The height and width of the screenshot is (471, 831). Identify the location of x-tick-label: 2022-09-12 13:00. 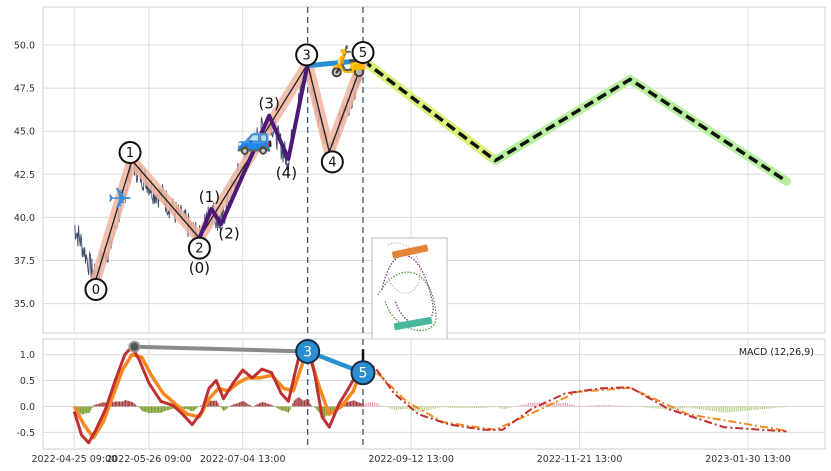
(411, 459).